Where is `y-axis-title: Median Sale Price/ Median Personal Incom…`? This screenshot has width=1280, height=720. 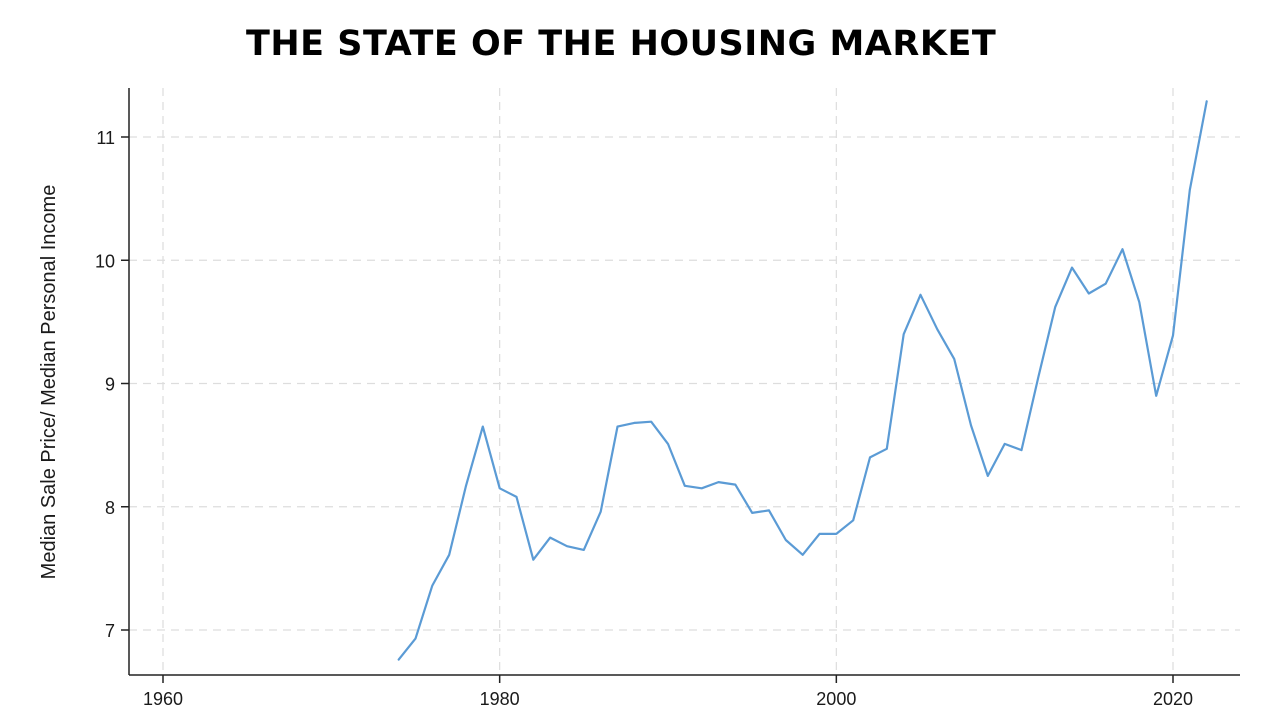 y-axis-title: Median Sale Price/ Median Personal Incom… is located at coordinates (49, 382).